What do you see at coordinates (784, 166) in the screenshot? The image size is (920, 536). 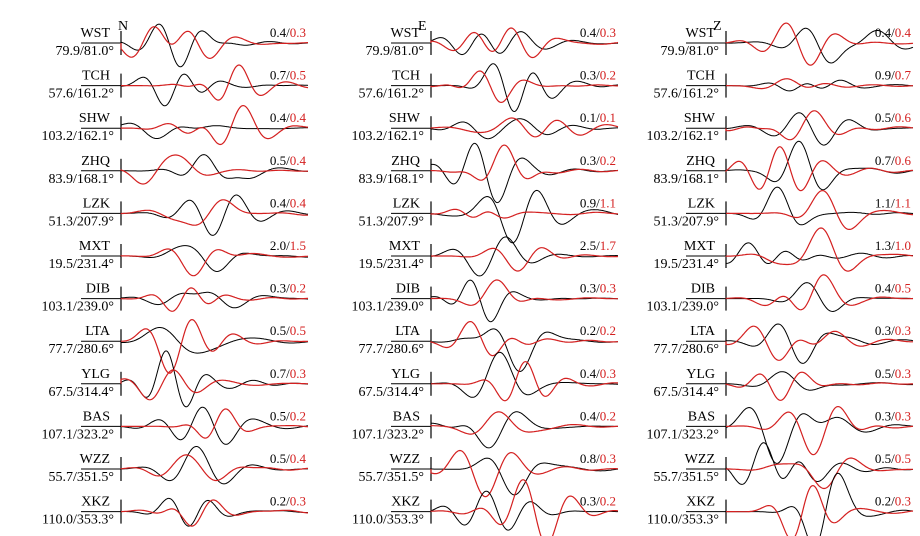 I see `station-trace: ZHQ 83.9/168.1° 0.7/0.6` at bounding box center [784, 166].